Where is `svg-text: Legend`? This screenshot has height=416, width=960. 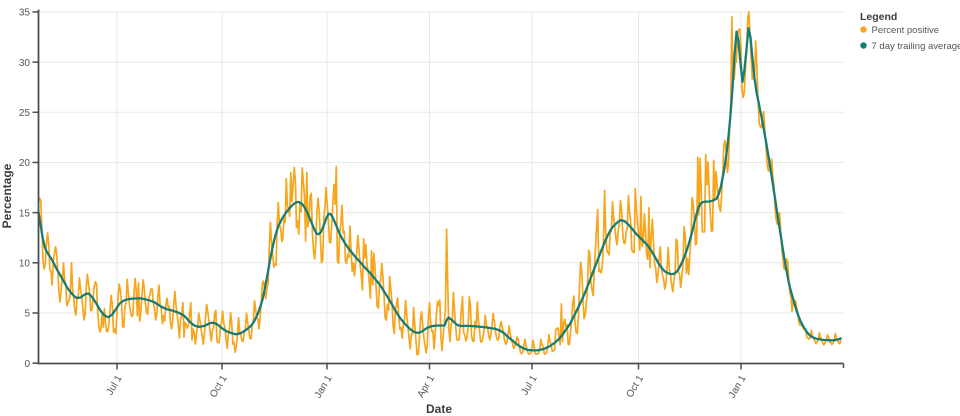 svg-text: Legend is located at coordinates (878, 17).